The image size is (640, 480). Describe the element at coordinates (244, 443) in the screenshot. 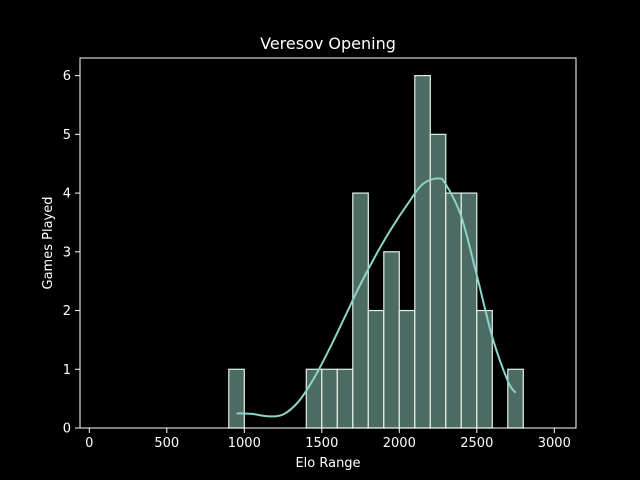

I see `x-tick-label: 1000` at that location.